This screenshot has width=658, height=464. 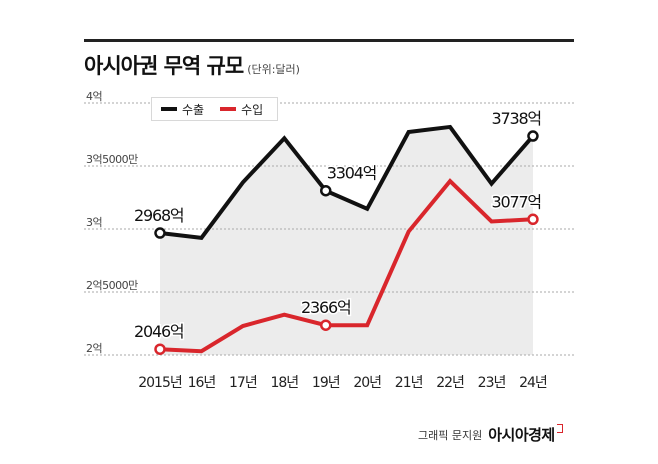 I want to click on logo-mark-icon, so click(x=559, y=428).